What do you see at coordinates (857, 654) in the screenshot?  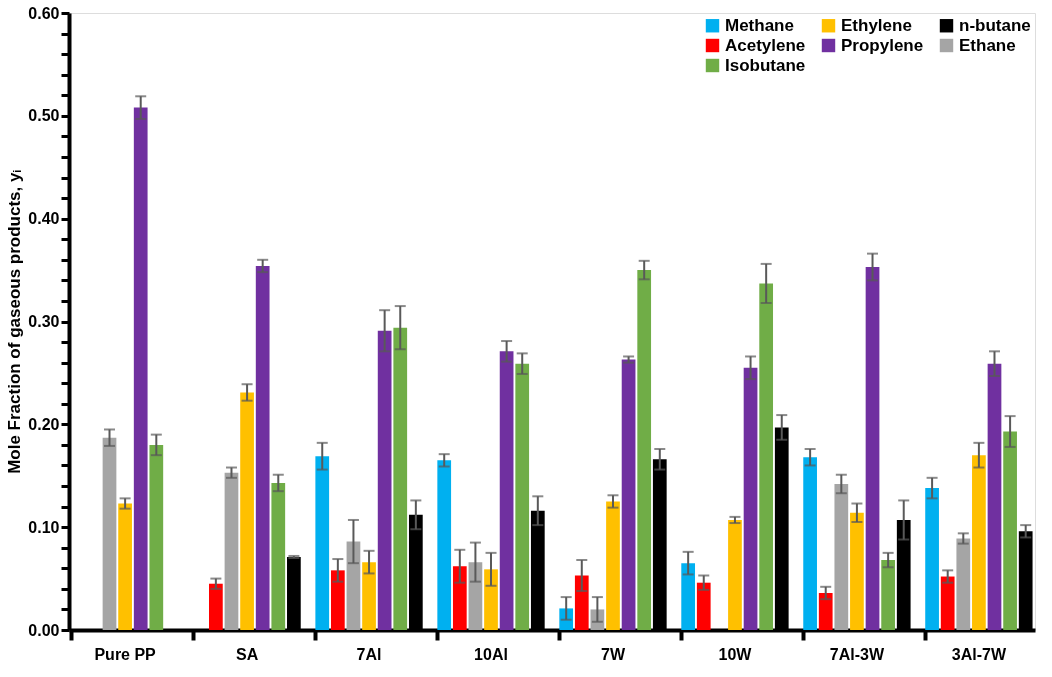 I see `x-tick-label: 7Al-3W` at bounding box center [857, 654].